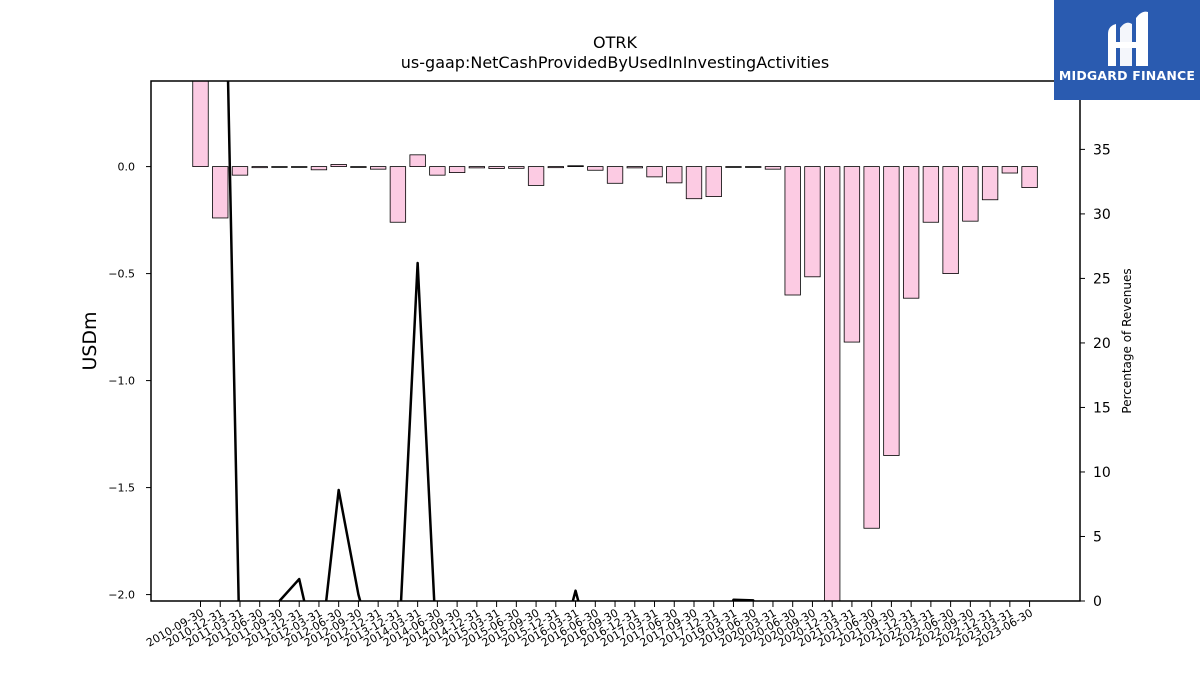 The width and height of the screenshot is (1200, 675). I want to click on chart-title: OTRK, so click(615, 42).